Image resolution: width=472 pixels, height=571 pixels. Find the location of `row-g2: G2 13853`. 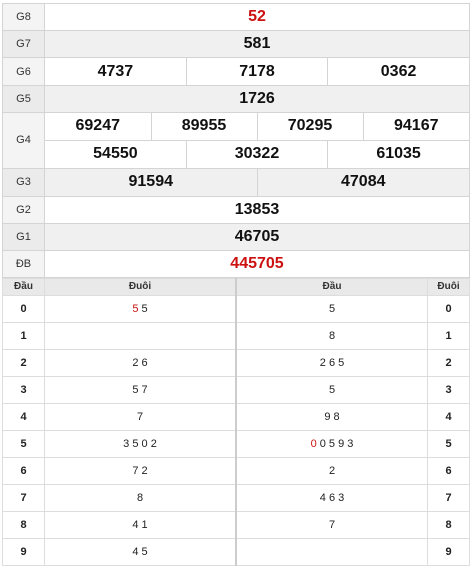

row-g2: G2 13853 is located at coordinates (236, 209).